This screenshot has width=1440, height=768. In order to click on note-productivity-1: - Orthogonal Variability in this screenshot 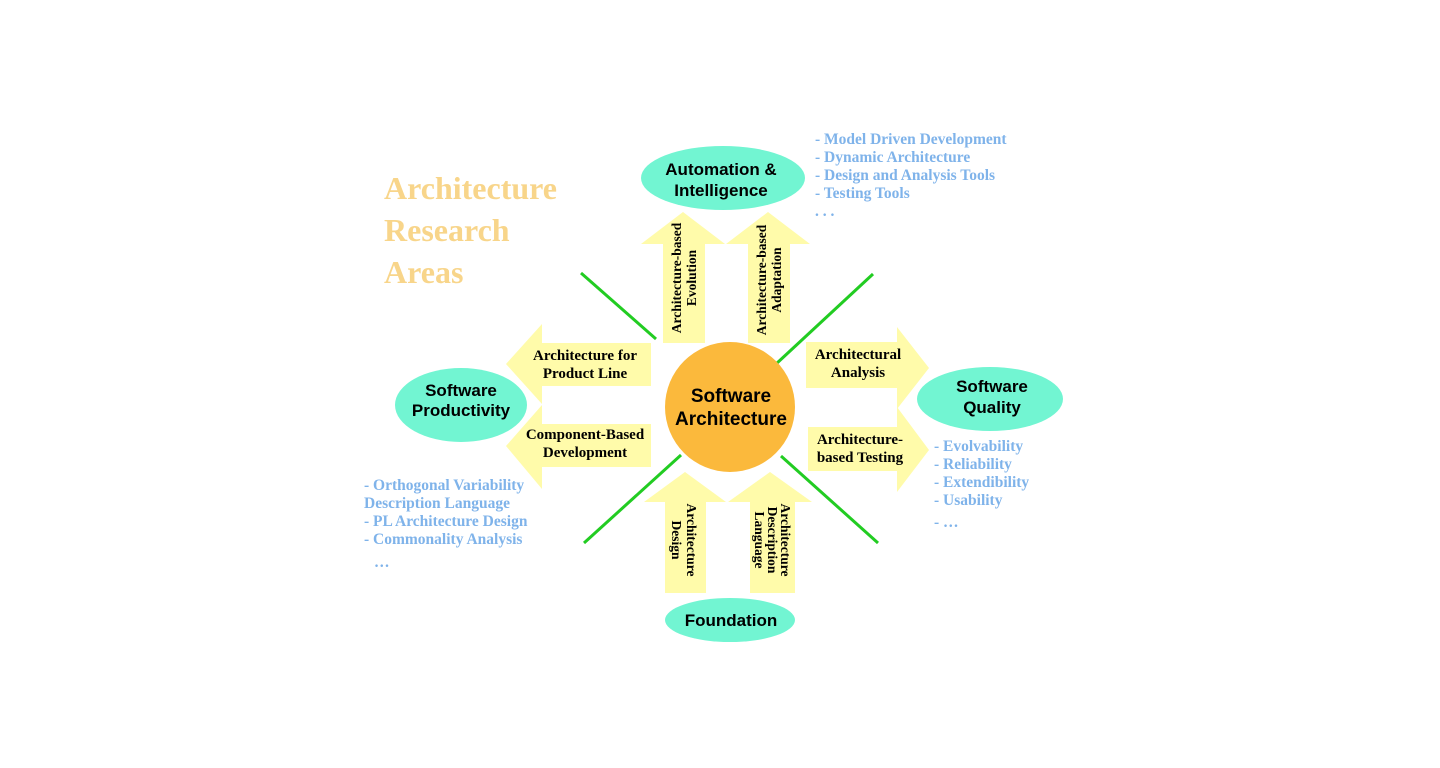, I will do `click(444, 485)`.